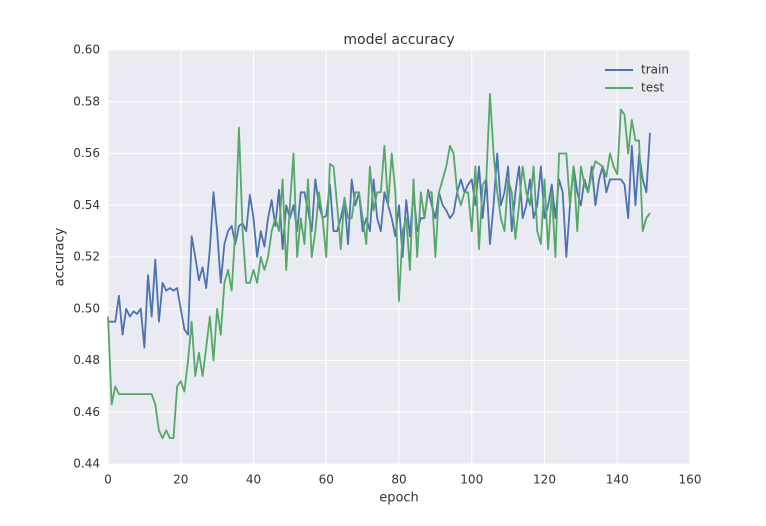 This screenshot has width=766, height=526. I want to click on y-tick-label: 0.48, so click(86, 360).